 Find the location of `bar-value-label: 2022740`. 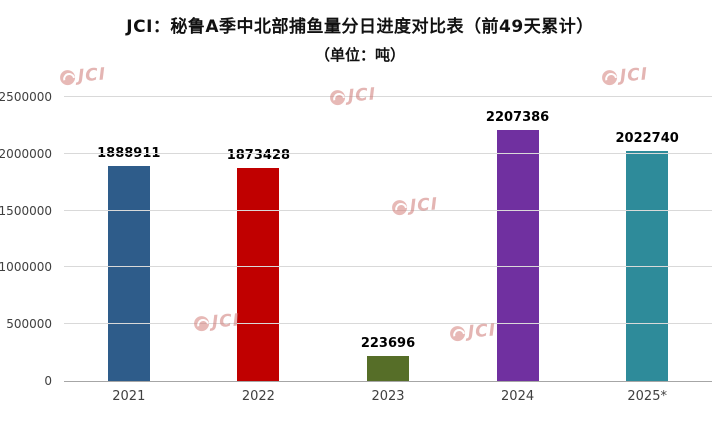

bar-value-label: 2022740 is located at coordinates (647, 139).